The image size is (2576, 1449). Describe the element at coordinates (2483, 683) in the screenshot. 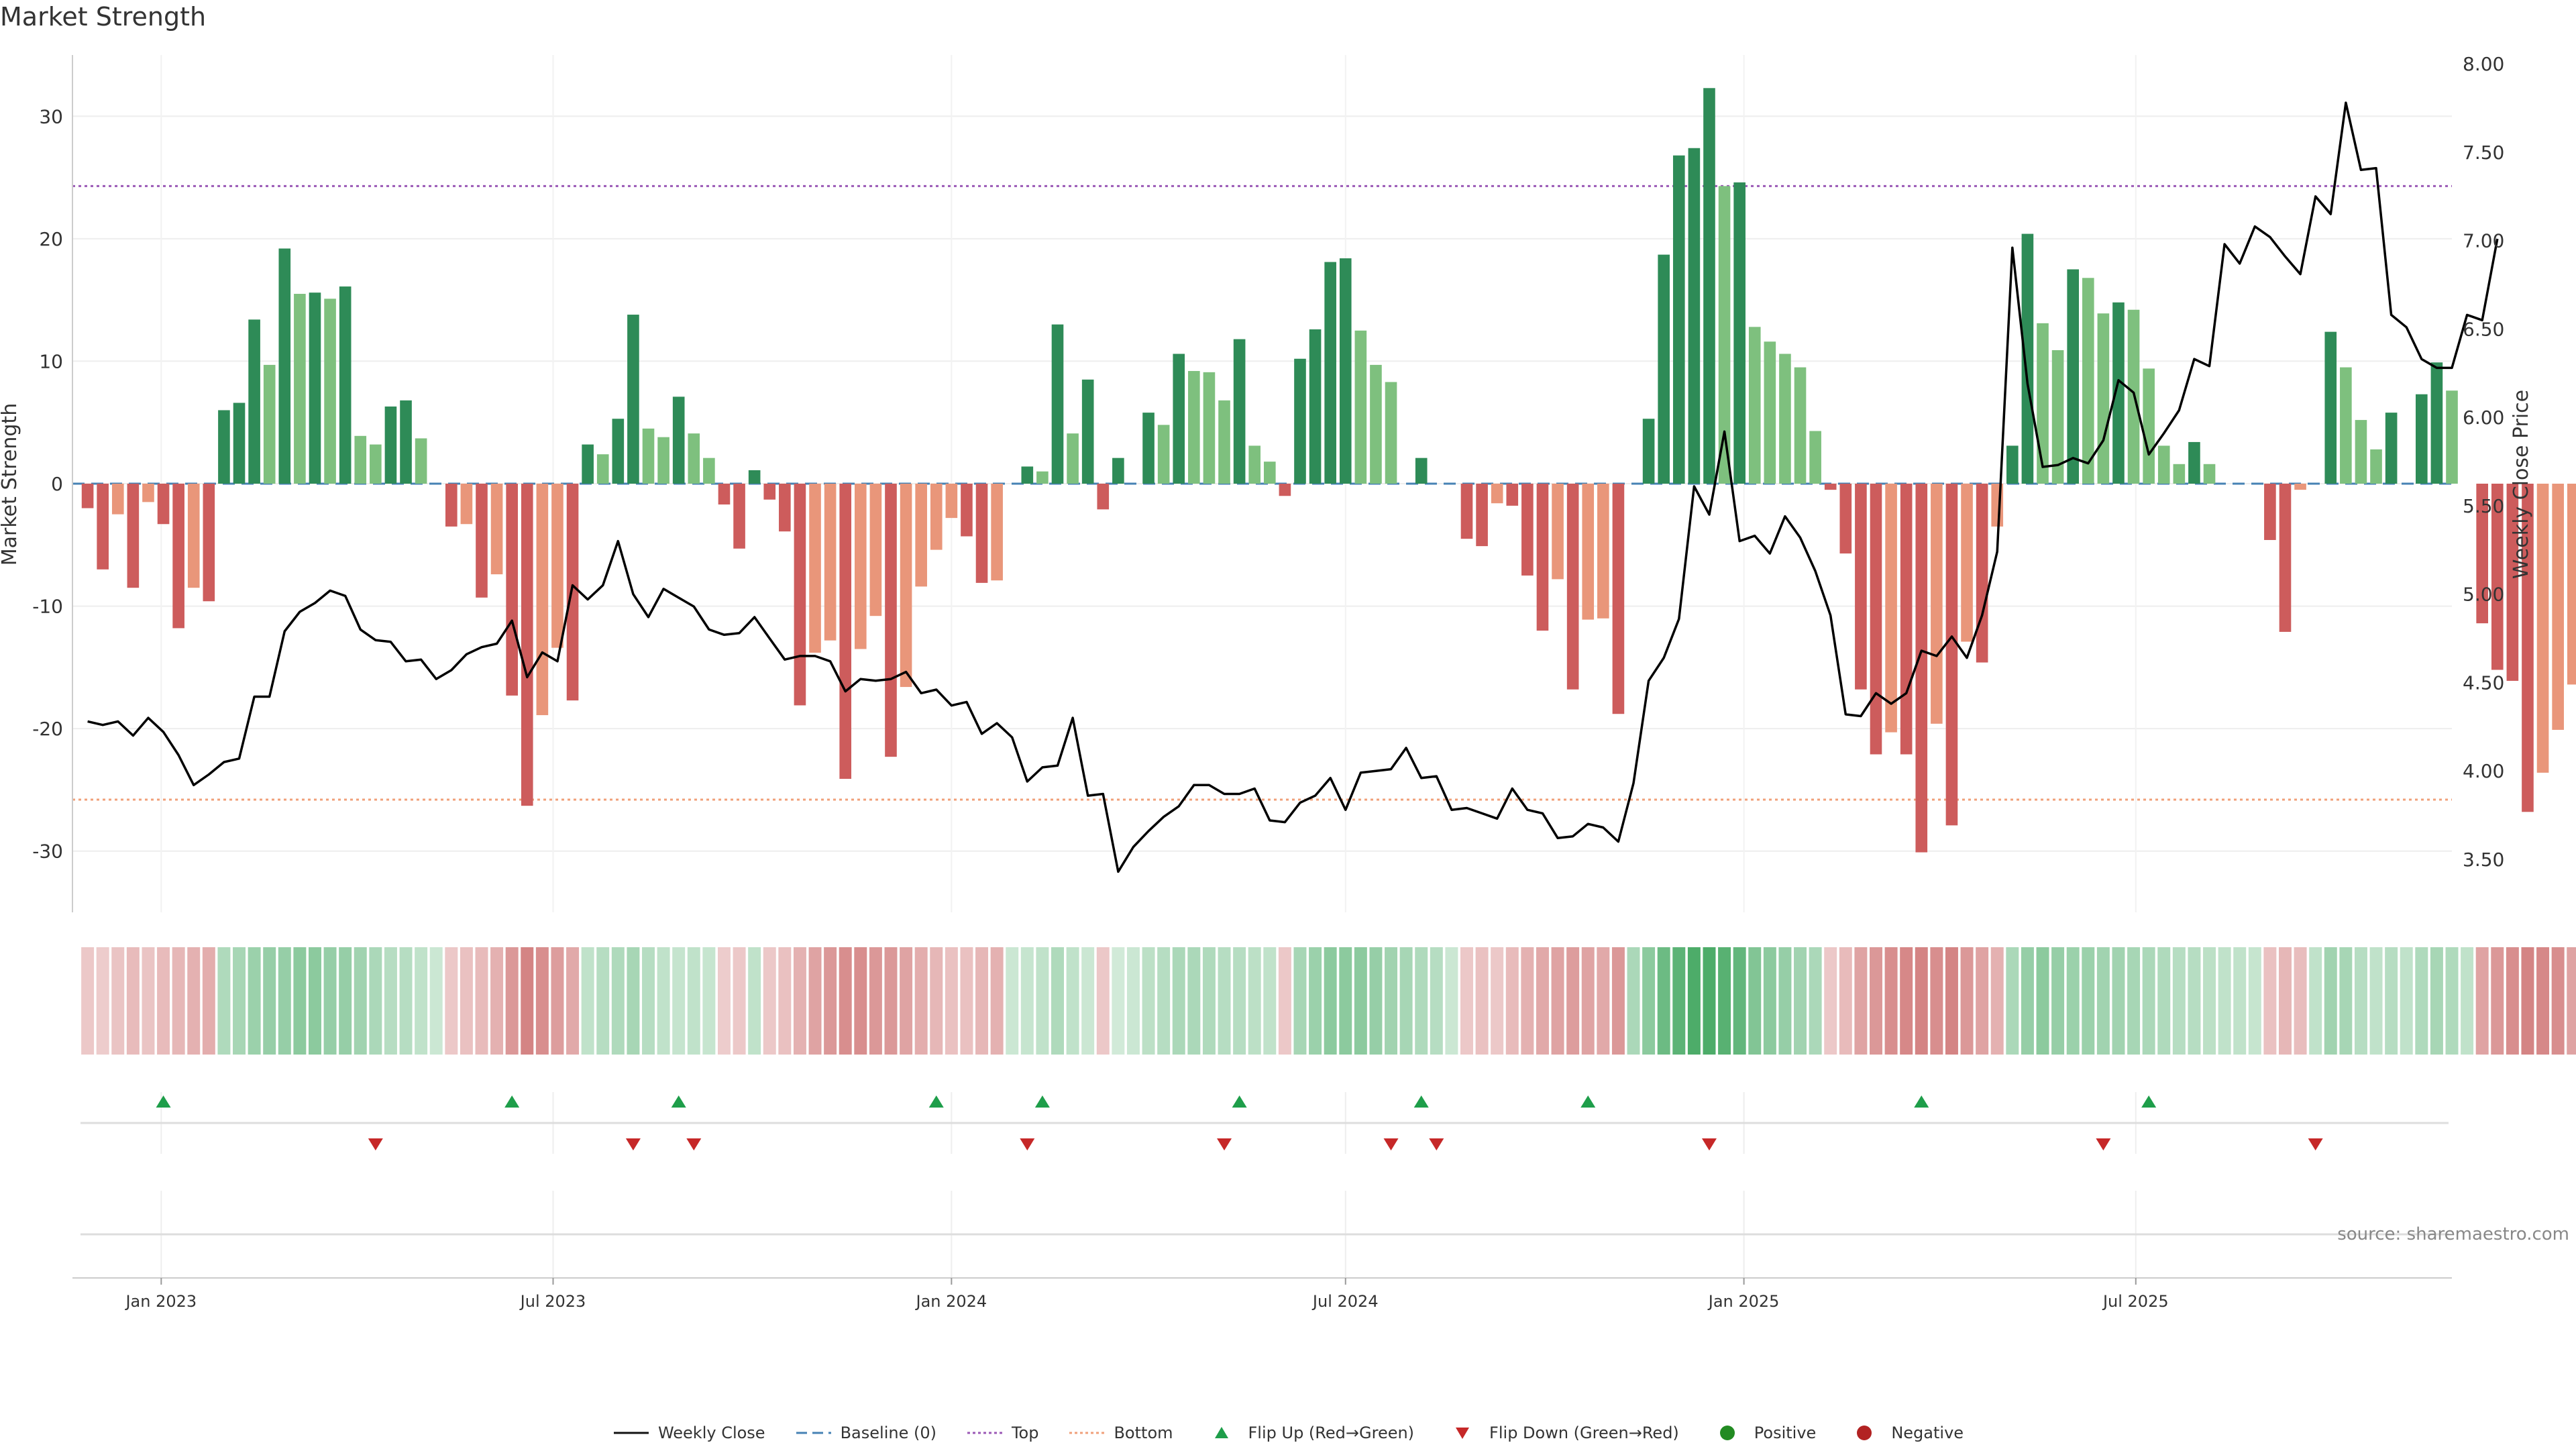

I see `y2-tick-label: 4.50` at that location.